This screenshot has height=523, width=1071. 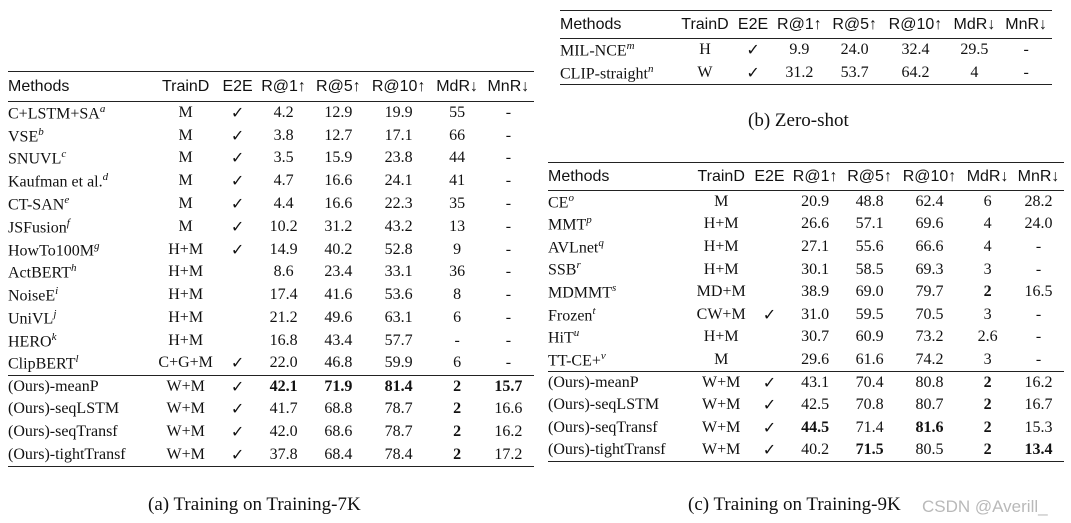 What do you see at coordinates (398, 181) in the screenshot?
I see `r10-cell: 24.1` at bounding box center [398, 181].